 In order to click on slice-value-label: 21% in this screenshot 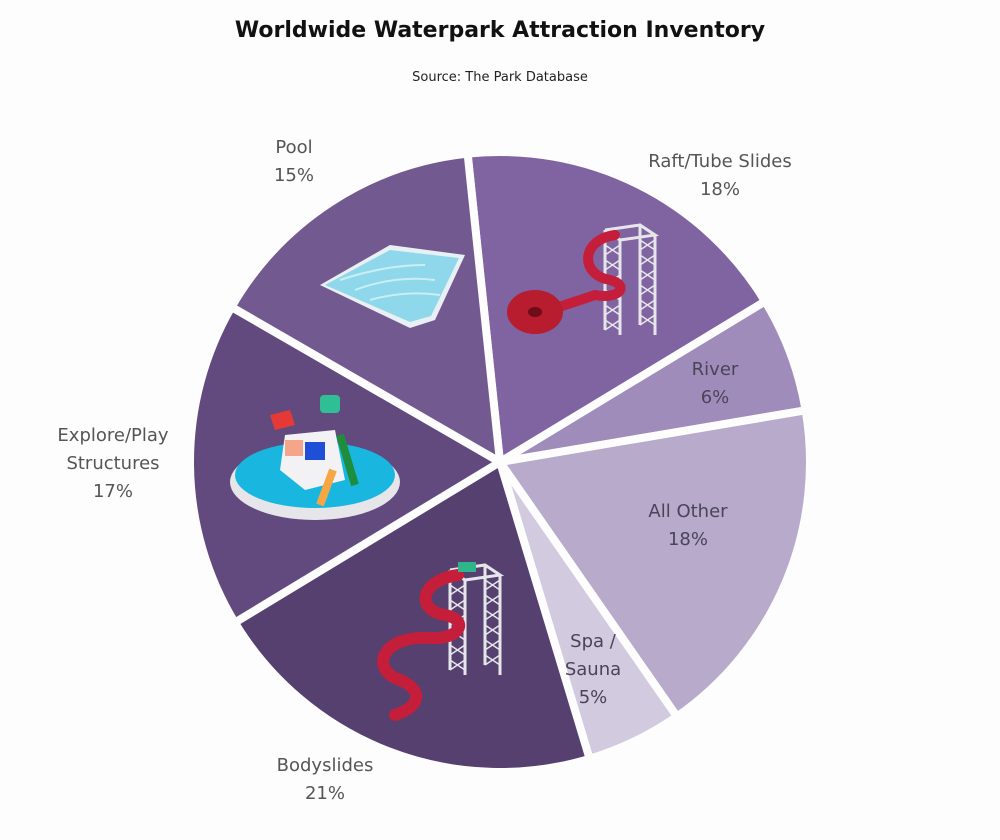, I will do `click(325, 793)`.